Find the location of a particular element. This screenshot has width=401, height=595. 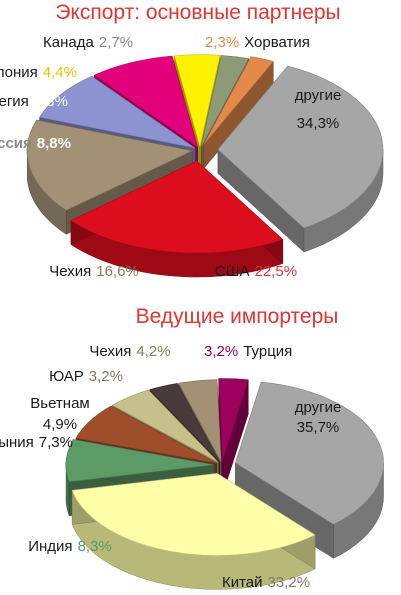

label-value-Румыния: 7,3% is located at coordinates (56, 442).